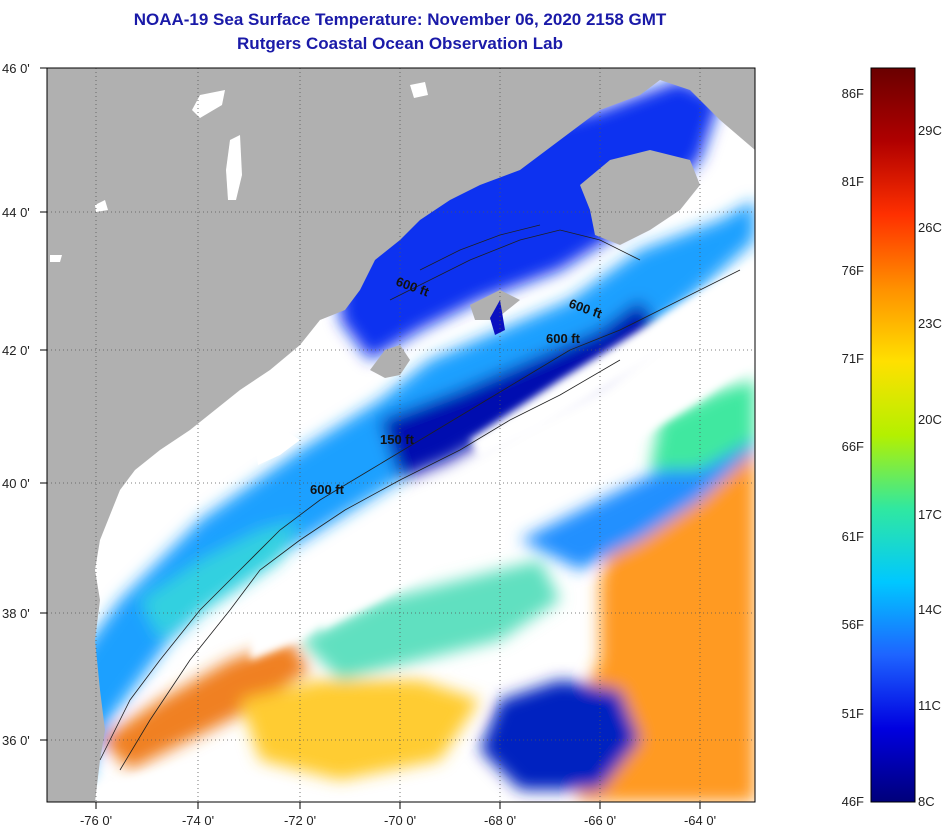 The image size is (944, 832). Describe the element at coordinates (700, 820) in the screenshot. I see `lon-label: -64 0'` at that location.